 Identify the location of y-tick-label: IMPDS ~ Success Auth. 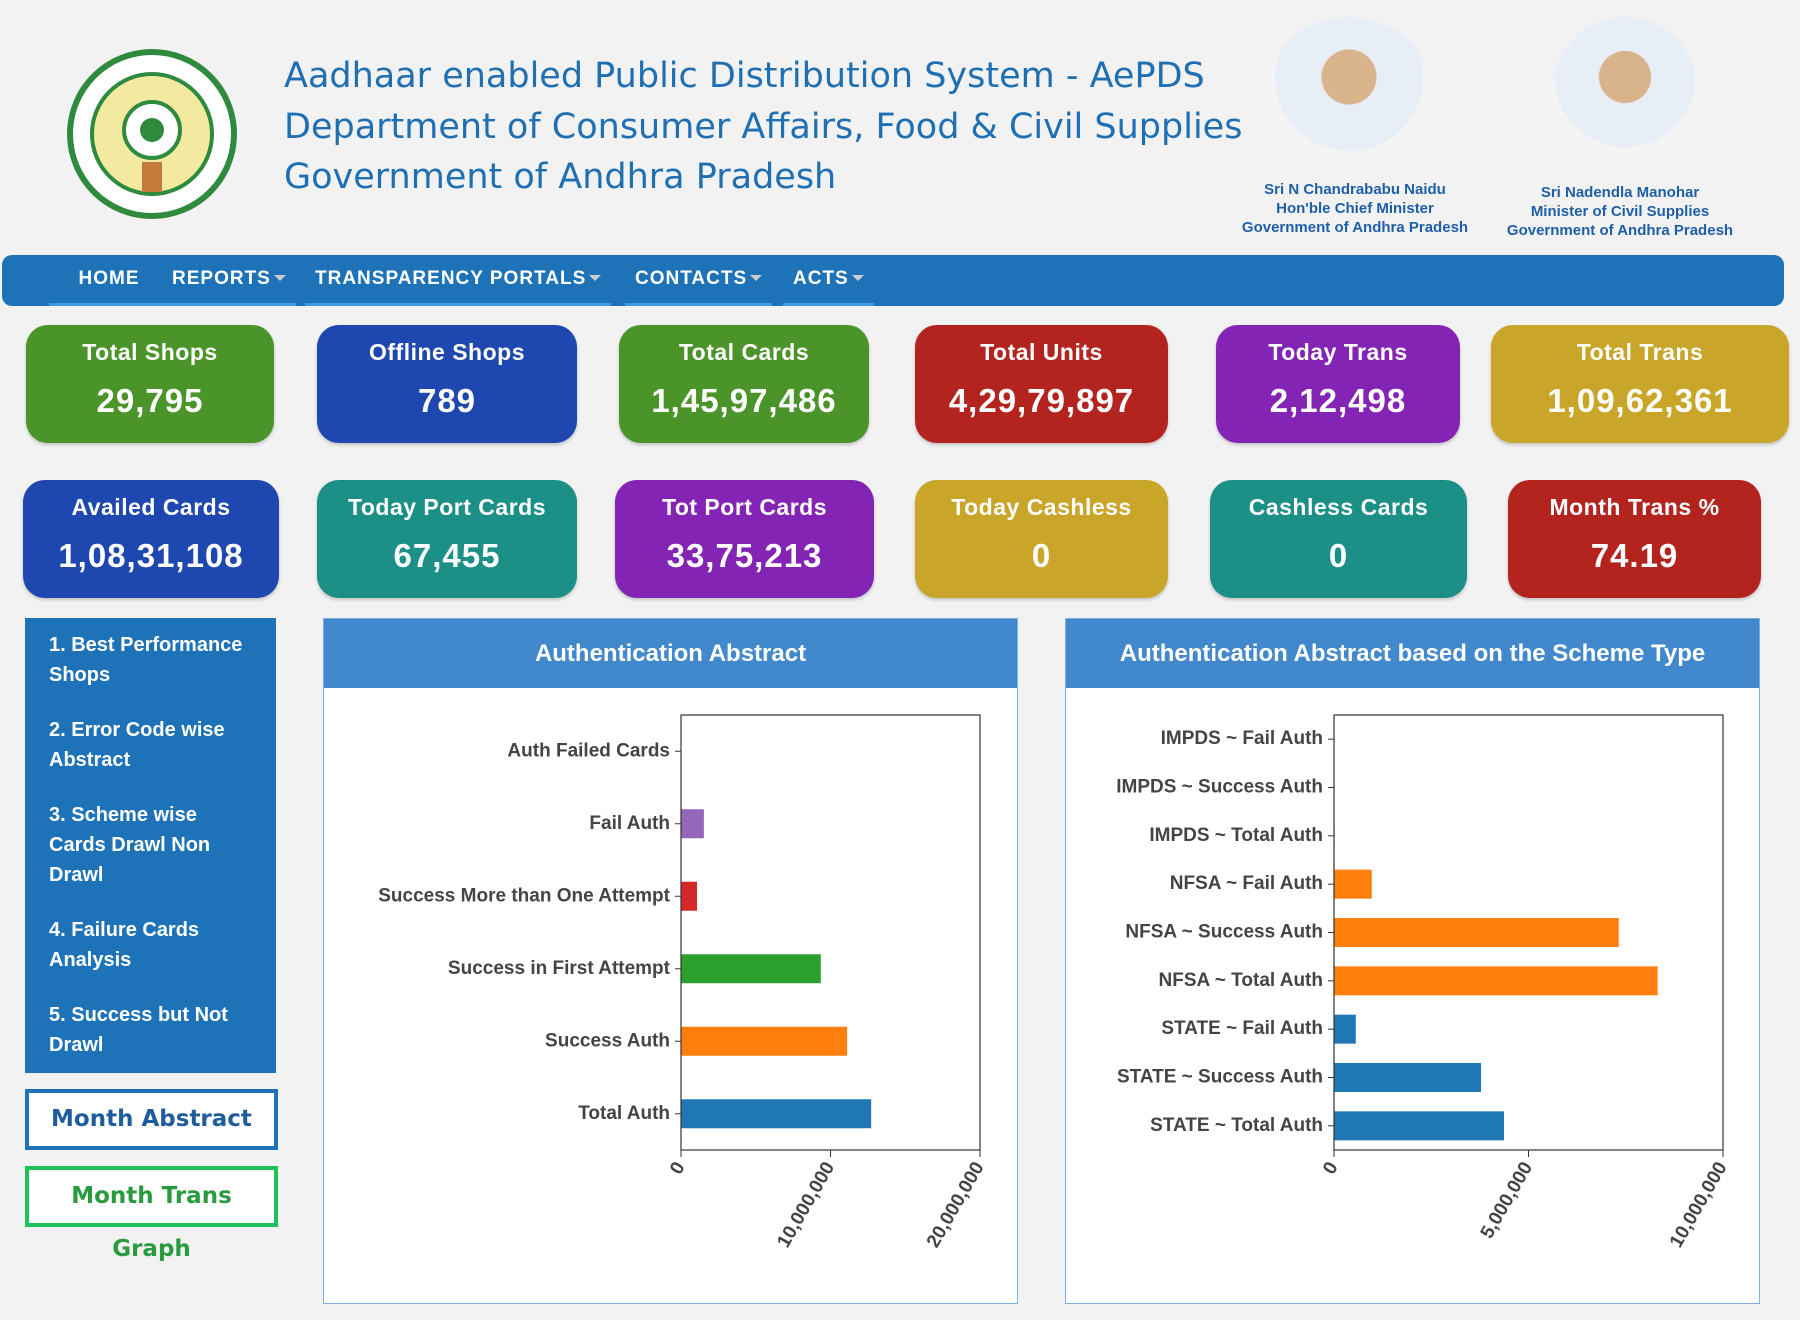
(1219, 787).